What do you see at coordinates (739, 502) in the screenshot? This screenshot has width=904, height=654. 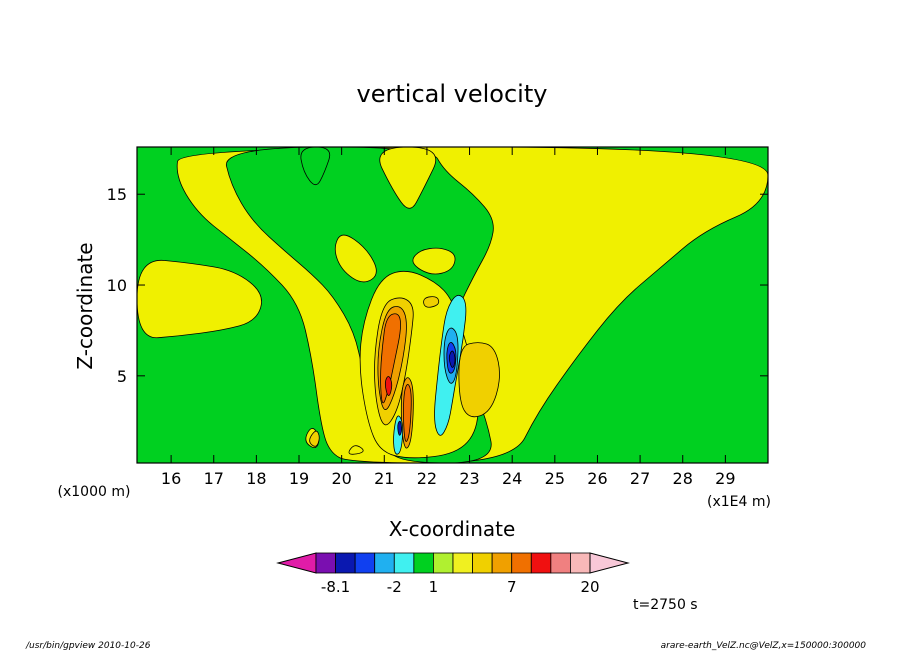 I see `x-axis-unit: (x1E4 m)` at bounding box center [739, 502].